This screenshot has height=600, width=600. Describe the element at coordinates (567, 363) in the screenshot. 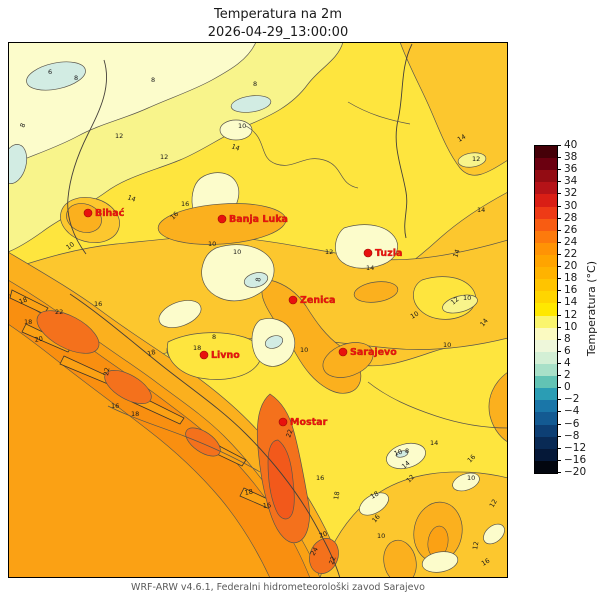

I see `colorbar-tick-label: 4` at that location.